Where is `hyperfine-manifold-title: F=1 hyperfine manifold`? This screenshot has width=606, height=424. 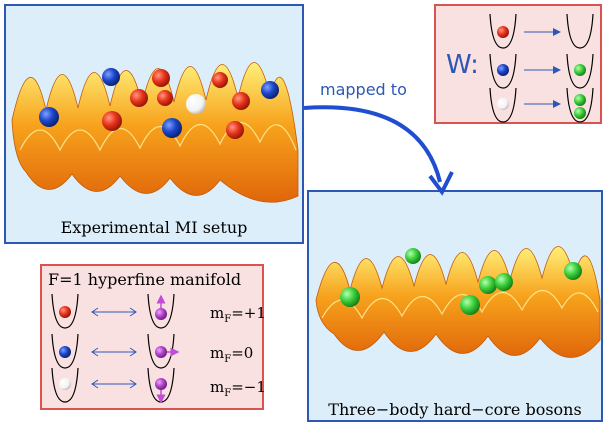 hyperfine-manifold-title: F=1 hyperfine manifold is located at coordinates (145, 279).